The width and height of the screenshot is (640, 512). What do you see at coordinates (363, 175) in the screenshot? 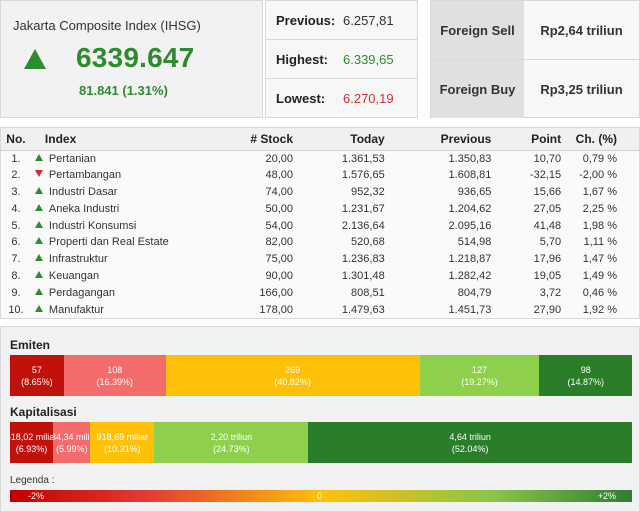
I see `row-today: 1.576,65` at bounding box center [363, 175].